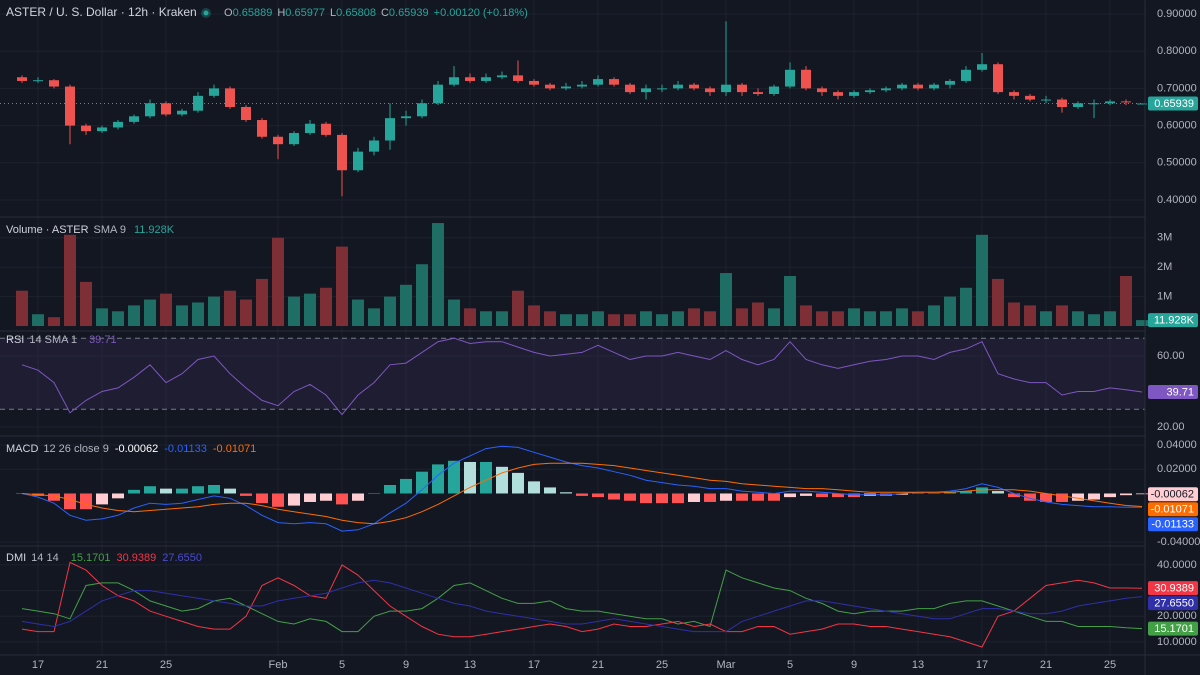 This screenshot has width=1200, height=675. Describe the element at coordinates (253, 13) in the screenshot. I see `value: 0.65889` at that location.